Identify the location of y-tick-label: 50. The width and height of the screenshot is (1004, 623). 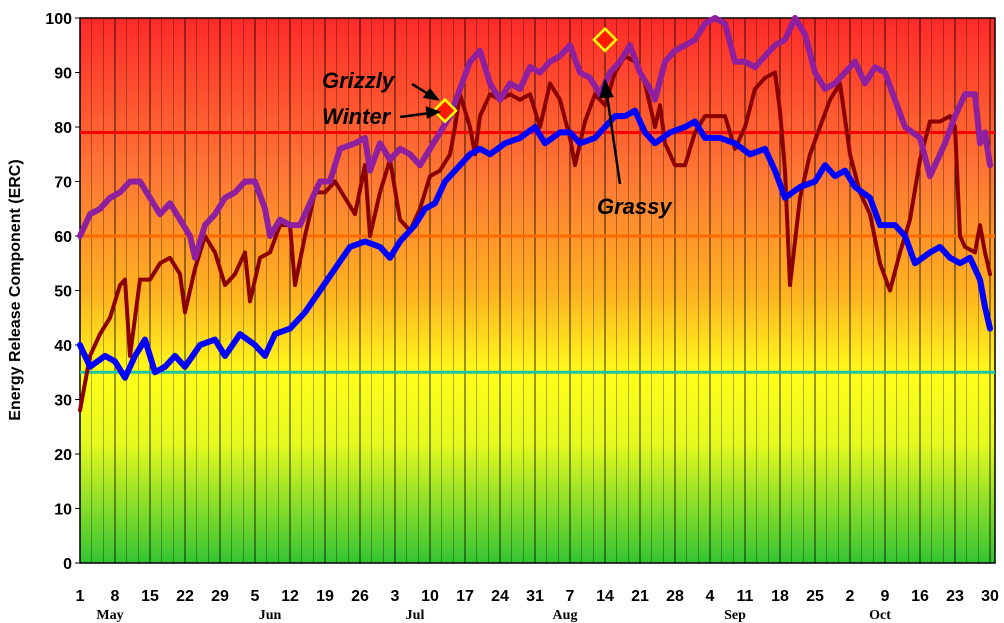
(63, 292).